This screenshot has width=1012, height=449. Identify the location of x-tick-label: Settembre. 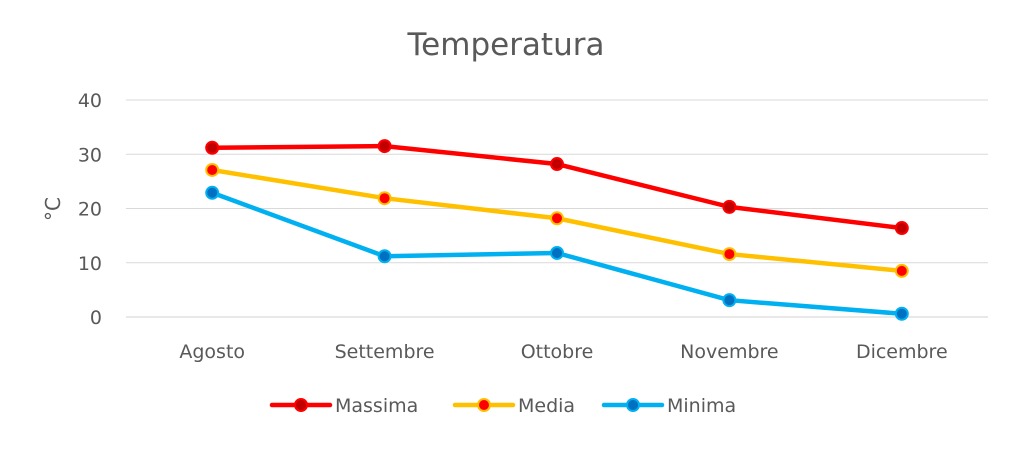
(385, 352).